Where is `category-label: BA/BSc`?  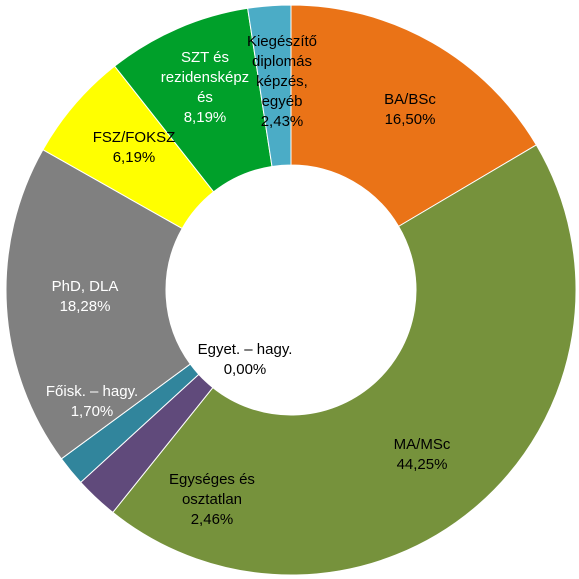 category-label: BA/BSc is located at coordinates (410, 99).